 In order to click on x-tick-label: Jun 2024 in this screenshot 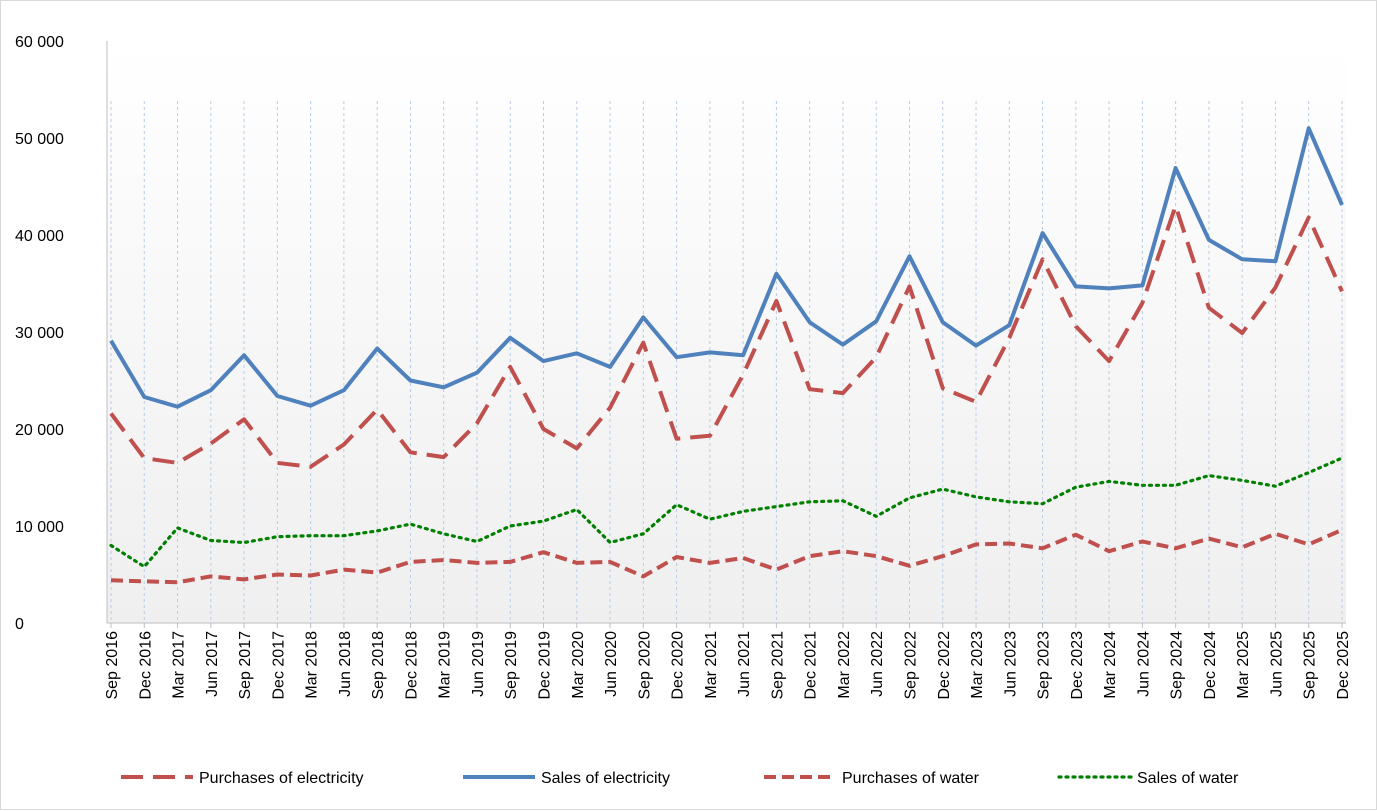, I will do `click(1143, 664)`.